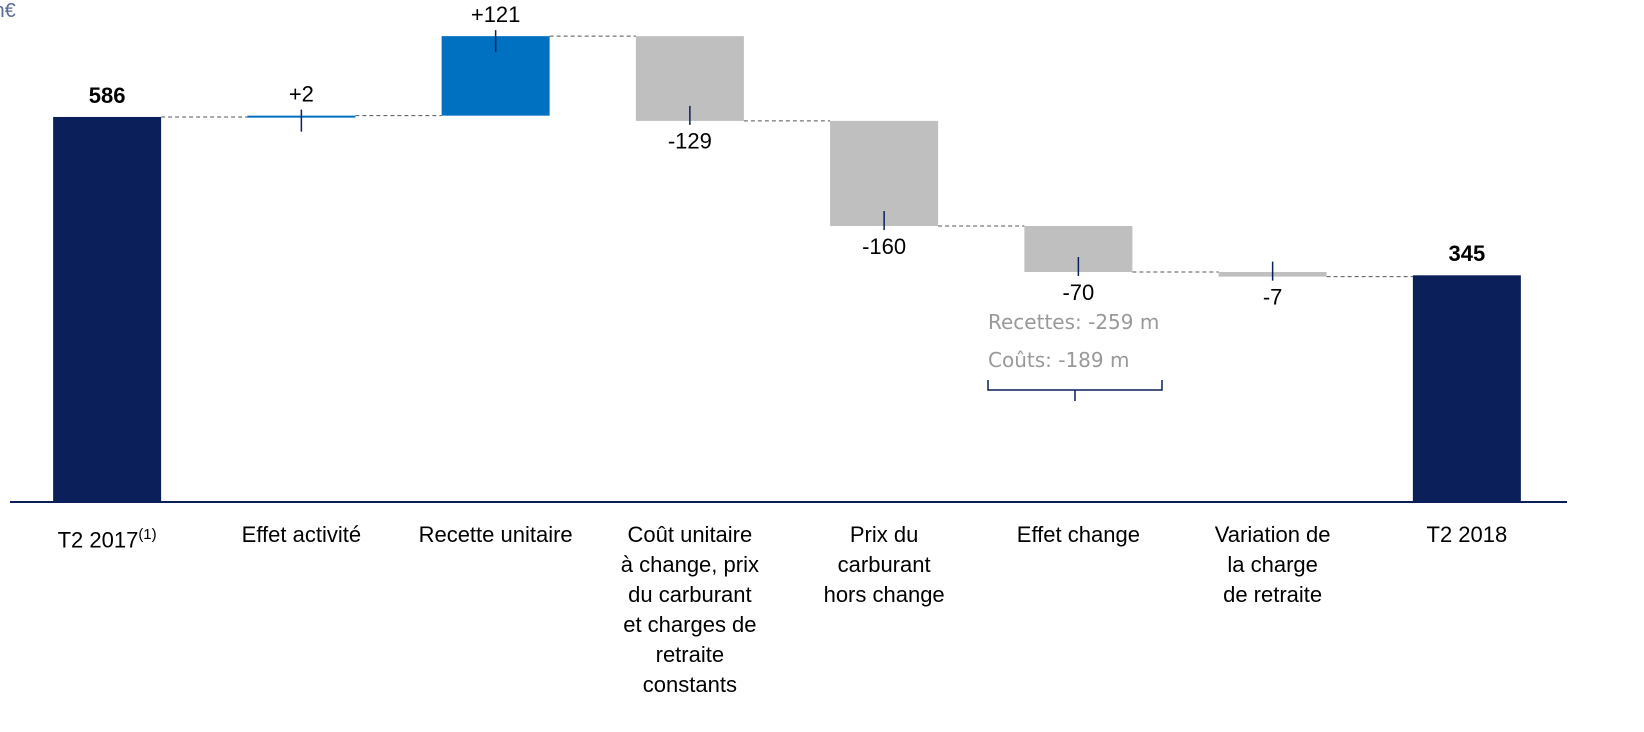 Image resolution: width=1644 pixels, height=732 pixels. I want to click on annotation: Recettes: -259 m, so click(1074, 322).